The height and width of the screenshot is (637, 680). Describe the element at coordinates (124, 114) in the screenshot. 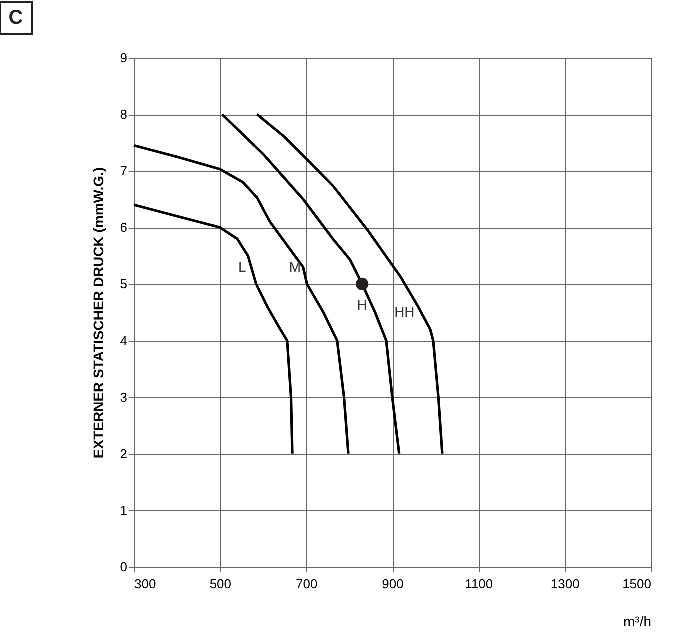

I see `y-tick-label: 8` at that location.